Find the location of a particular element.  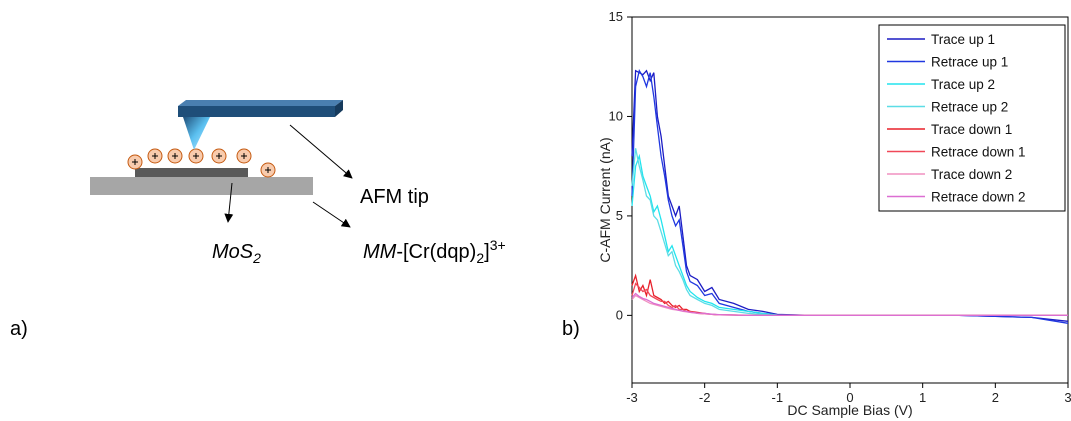

legend-label: Retrace down 1 is located at coordinates (978, 152).